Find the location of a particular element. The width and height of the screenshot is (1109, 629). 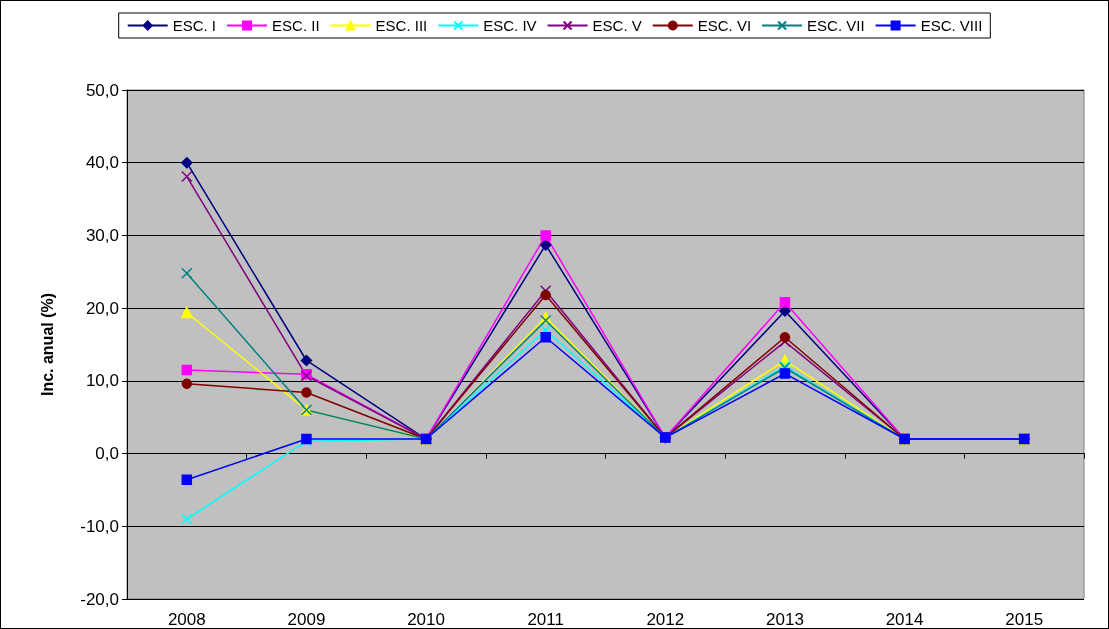

x-tick-label: 2010 is located at coordinates (426, 619).